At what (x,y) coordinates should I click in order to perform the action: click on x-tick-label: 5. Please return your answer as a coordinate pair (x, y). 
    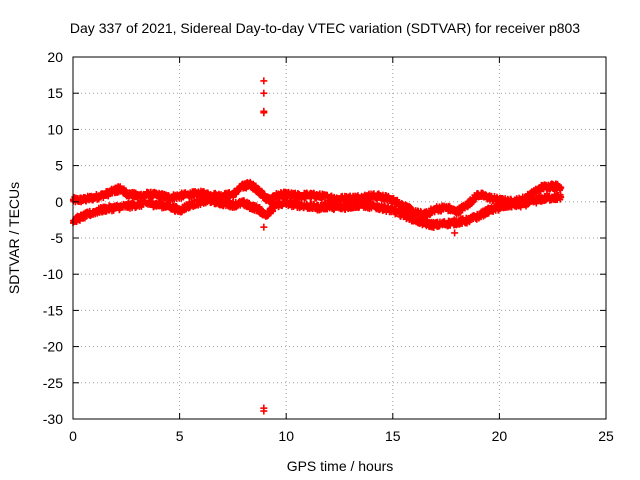
    Looking at the image, I should click on (180, 436).